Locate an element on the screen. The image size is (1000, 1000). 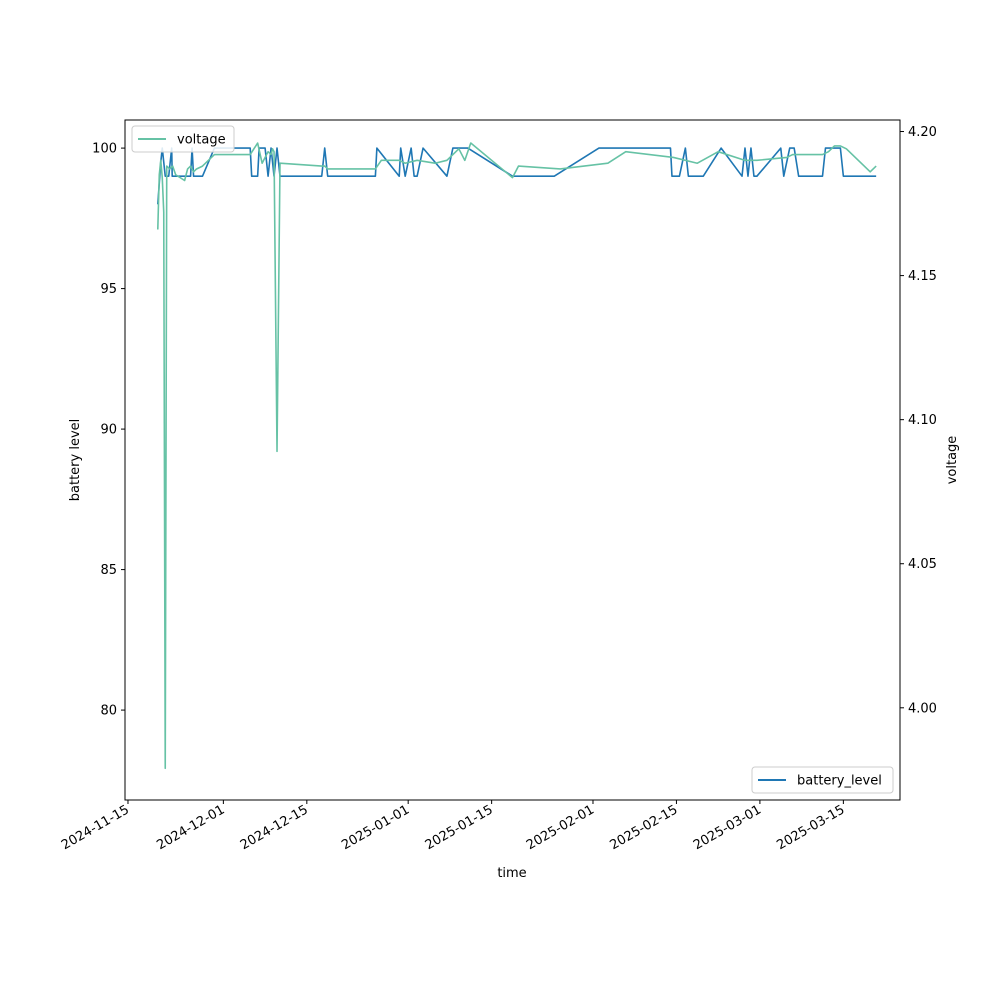
y-axis-right: 4.00 4.05 4.10 4.15 4.20 is located at coordinates (918, 420).